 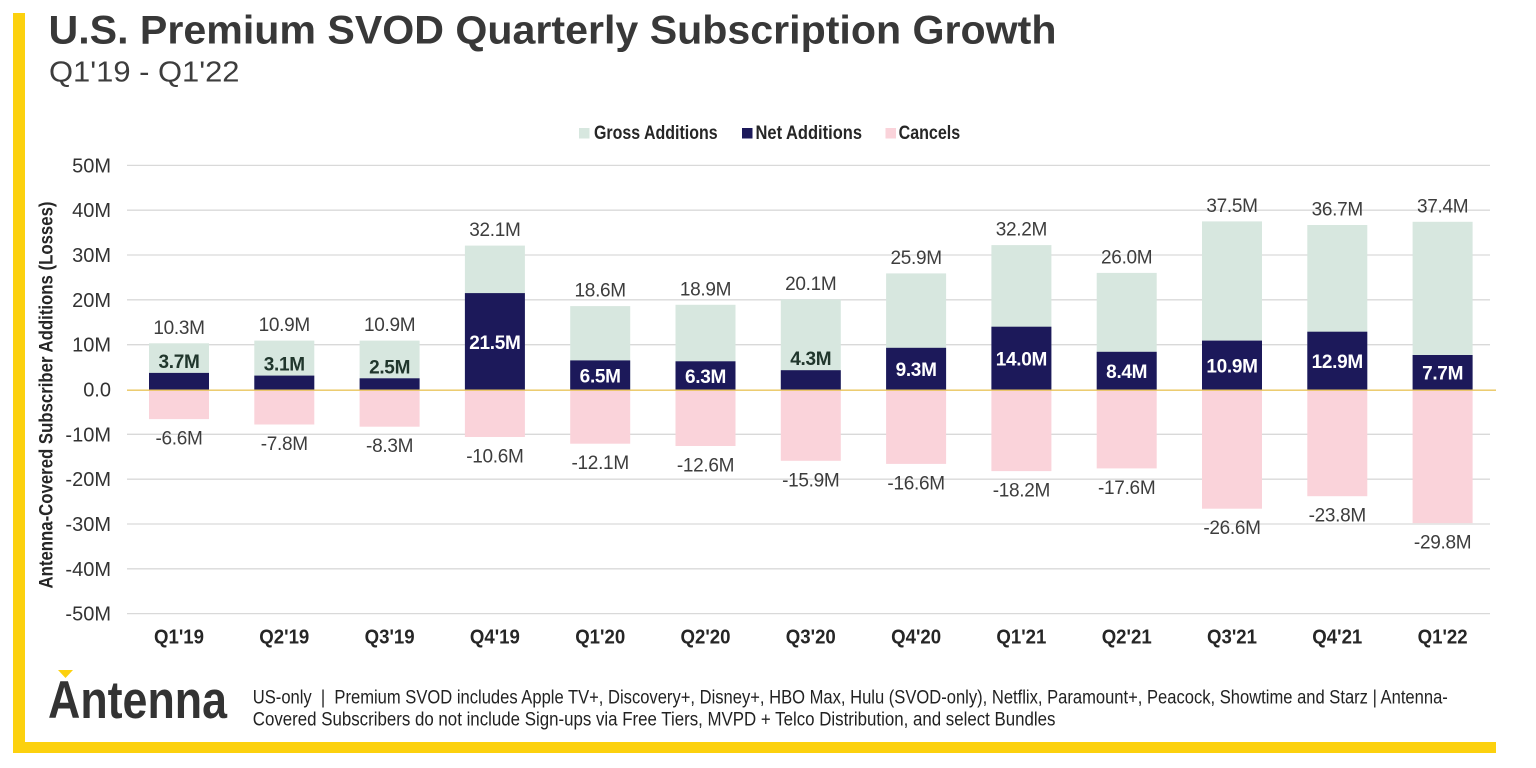 What do you see at coordinates (600, 638) in the screenshot?
I see `svg-text: Q1'20` at bounding box center [600, 638].